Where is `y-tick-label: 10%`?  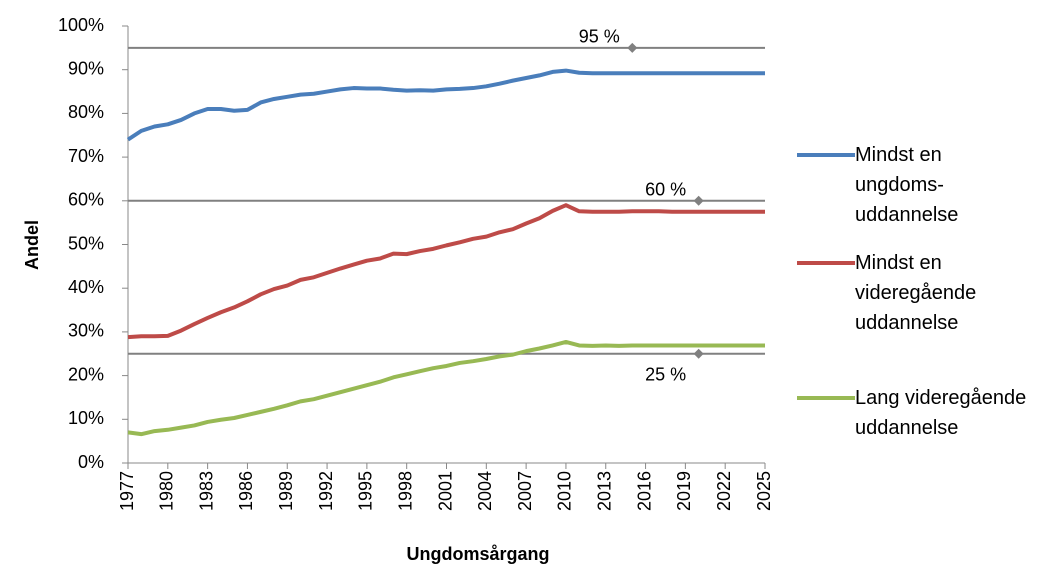
y-tick-label: 10% is located at coordinates (86, 418).